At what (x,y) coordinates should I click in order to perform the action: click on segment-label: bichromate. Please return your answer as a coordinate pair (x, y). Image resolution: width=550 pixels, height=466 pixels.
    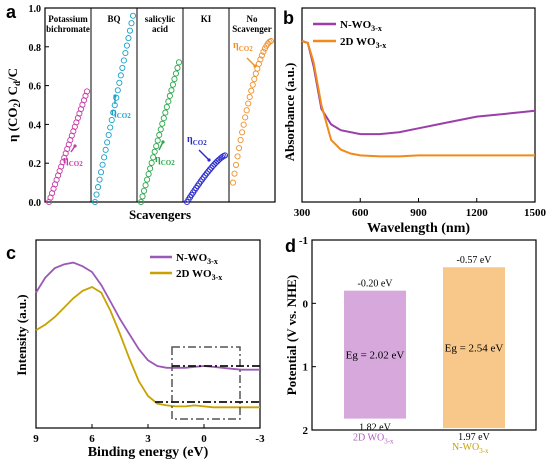
    Looking at the image, I should click on (68, 29).